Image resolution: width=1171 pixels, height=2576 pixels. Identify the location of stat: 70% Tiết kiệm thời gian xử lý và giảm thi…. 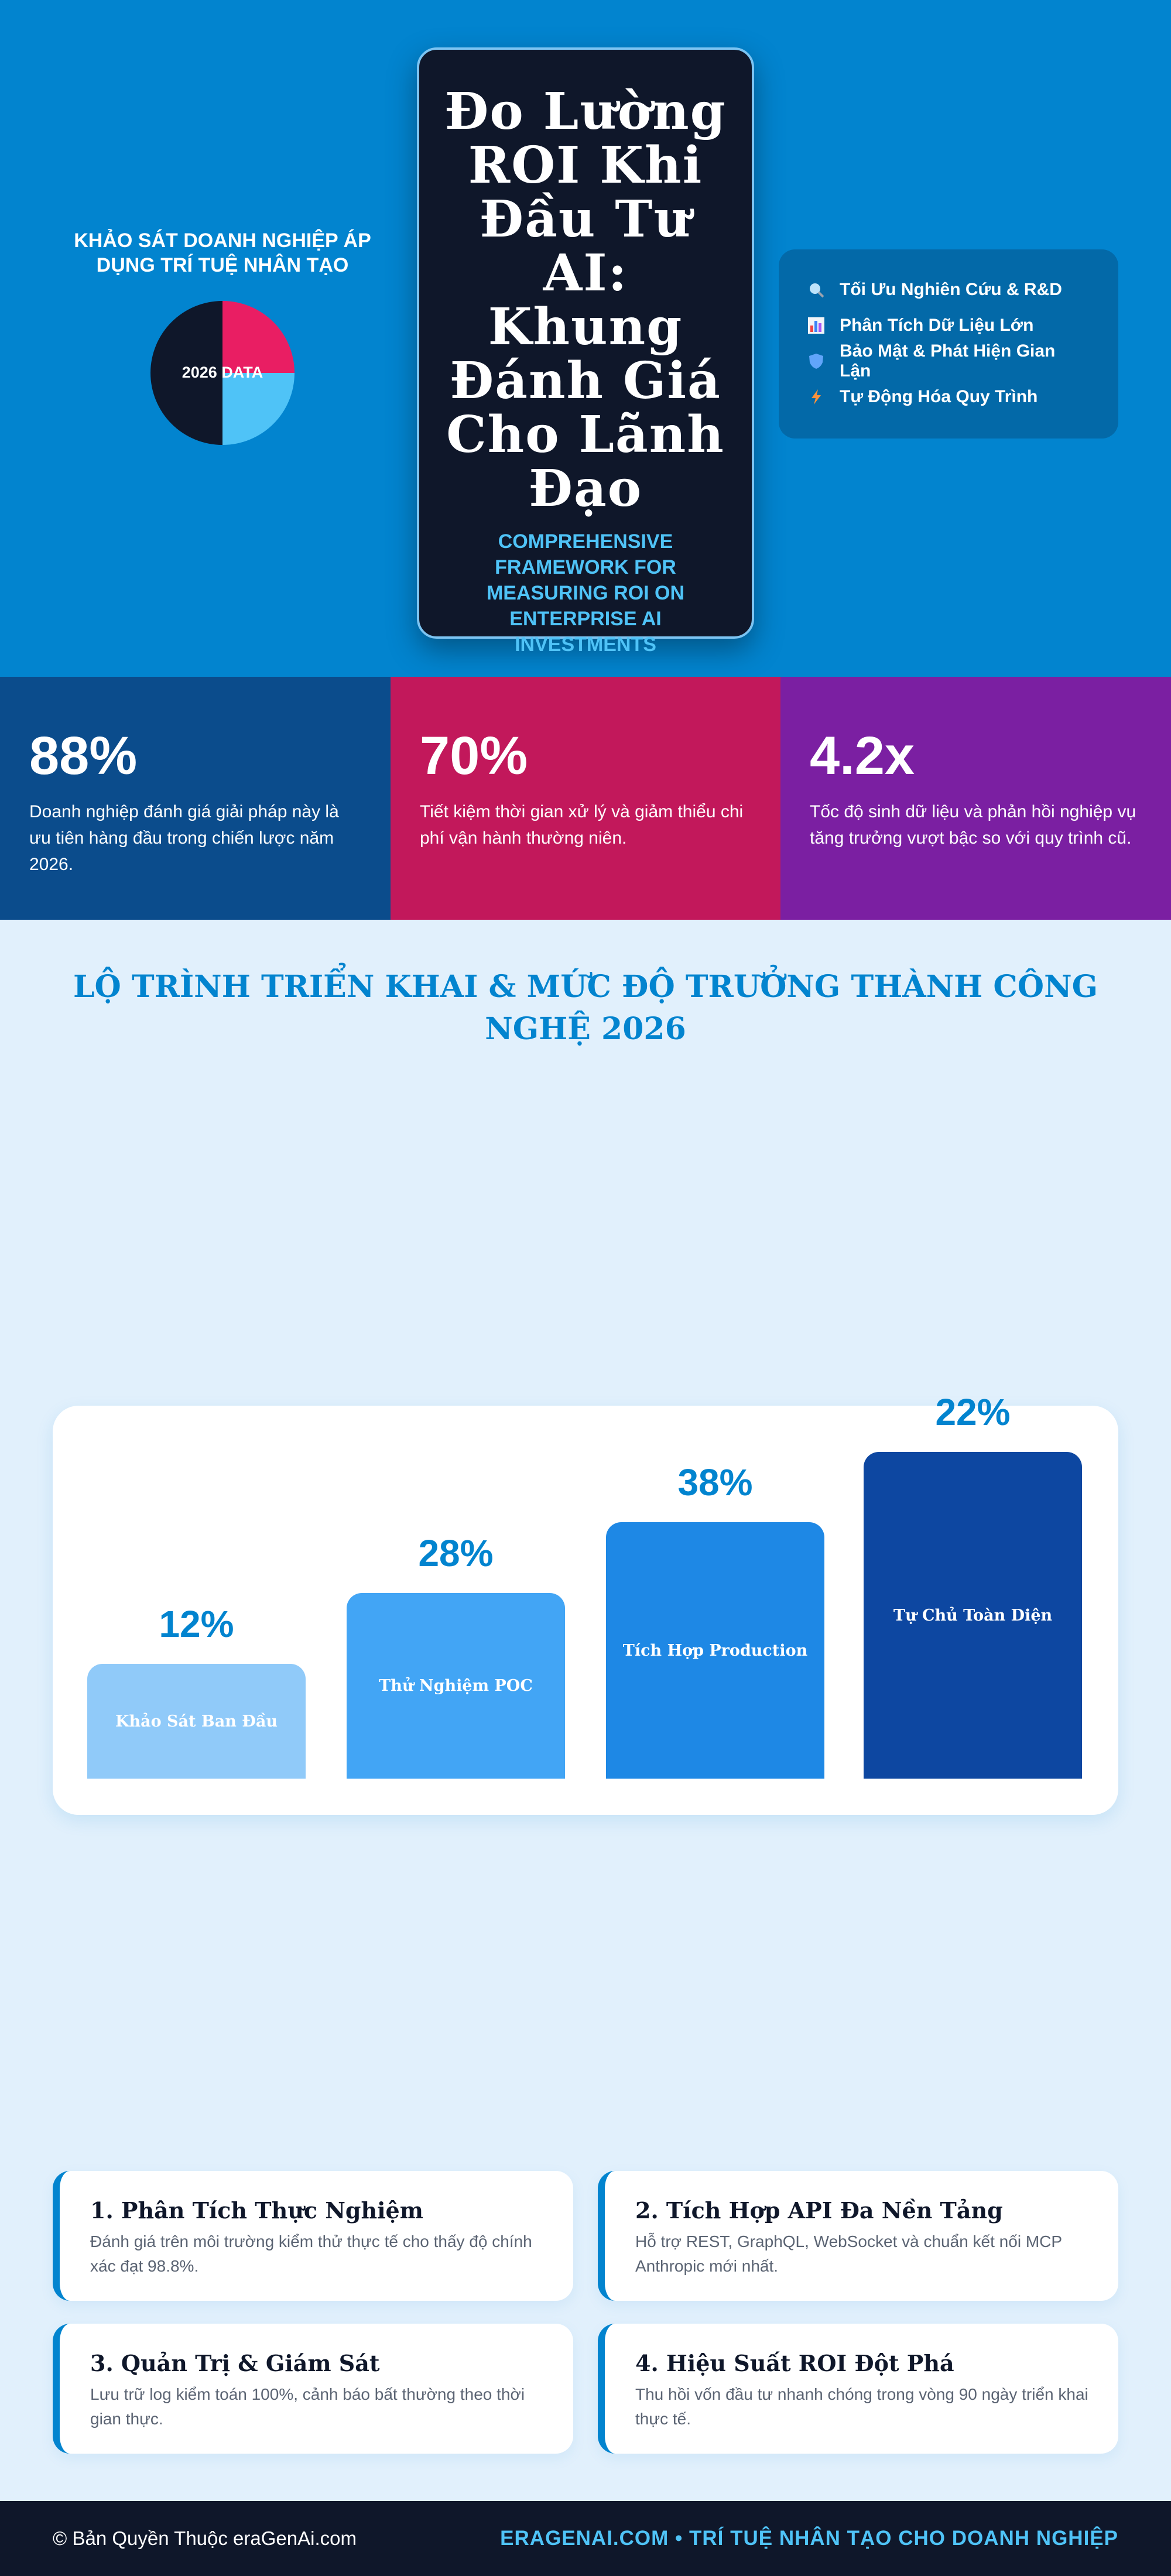
(586, 798).